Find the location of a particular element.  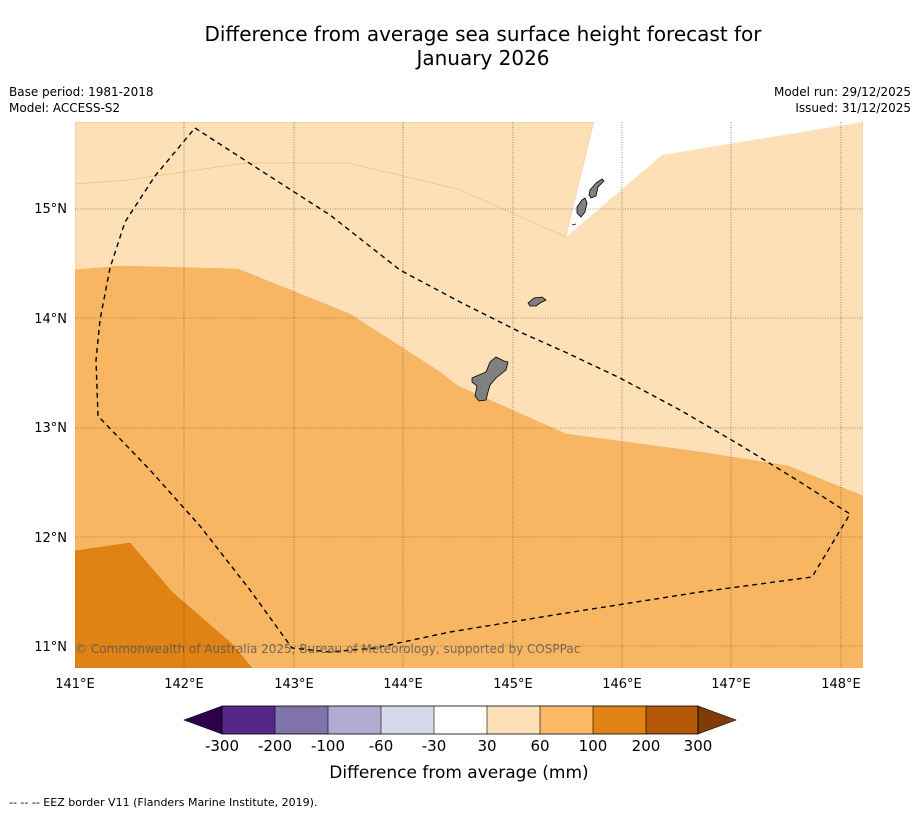

lon-label: 146°E is located at coordinates (622, 684).